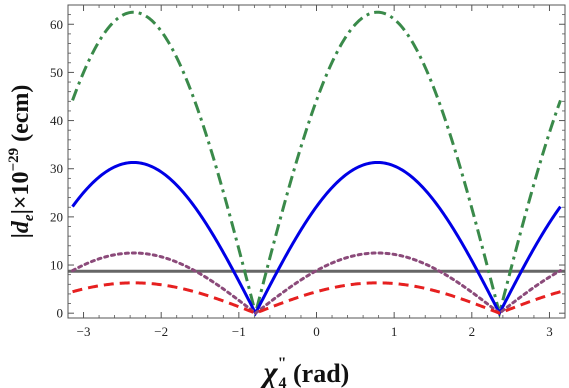 Image resolution: width=569 pixels, height=388 pixels. I want to click on y-tick-label: 40, so click(56, 120).